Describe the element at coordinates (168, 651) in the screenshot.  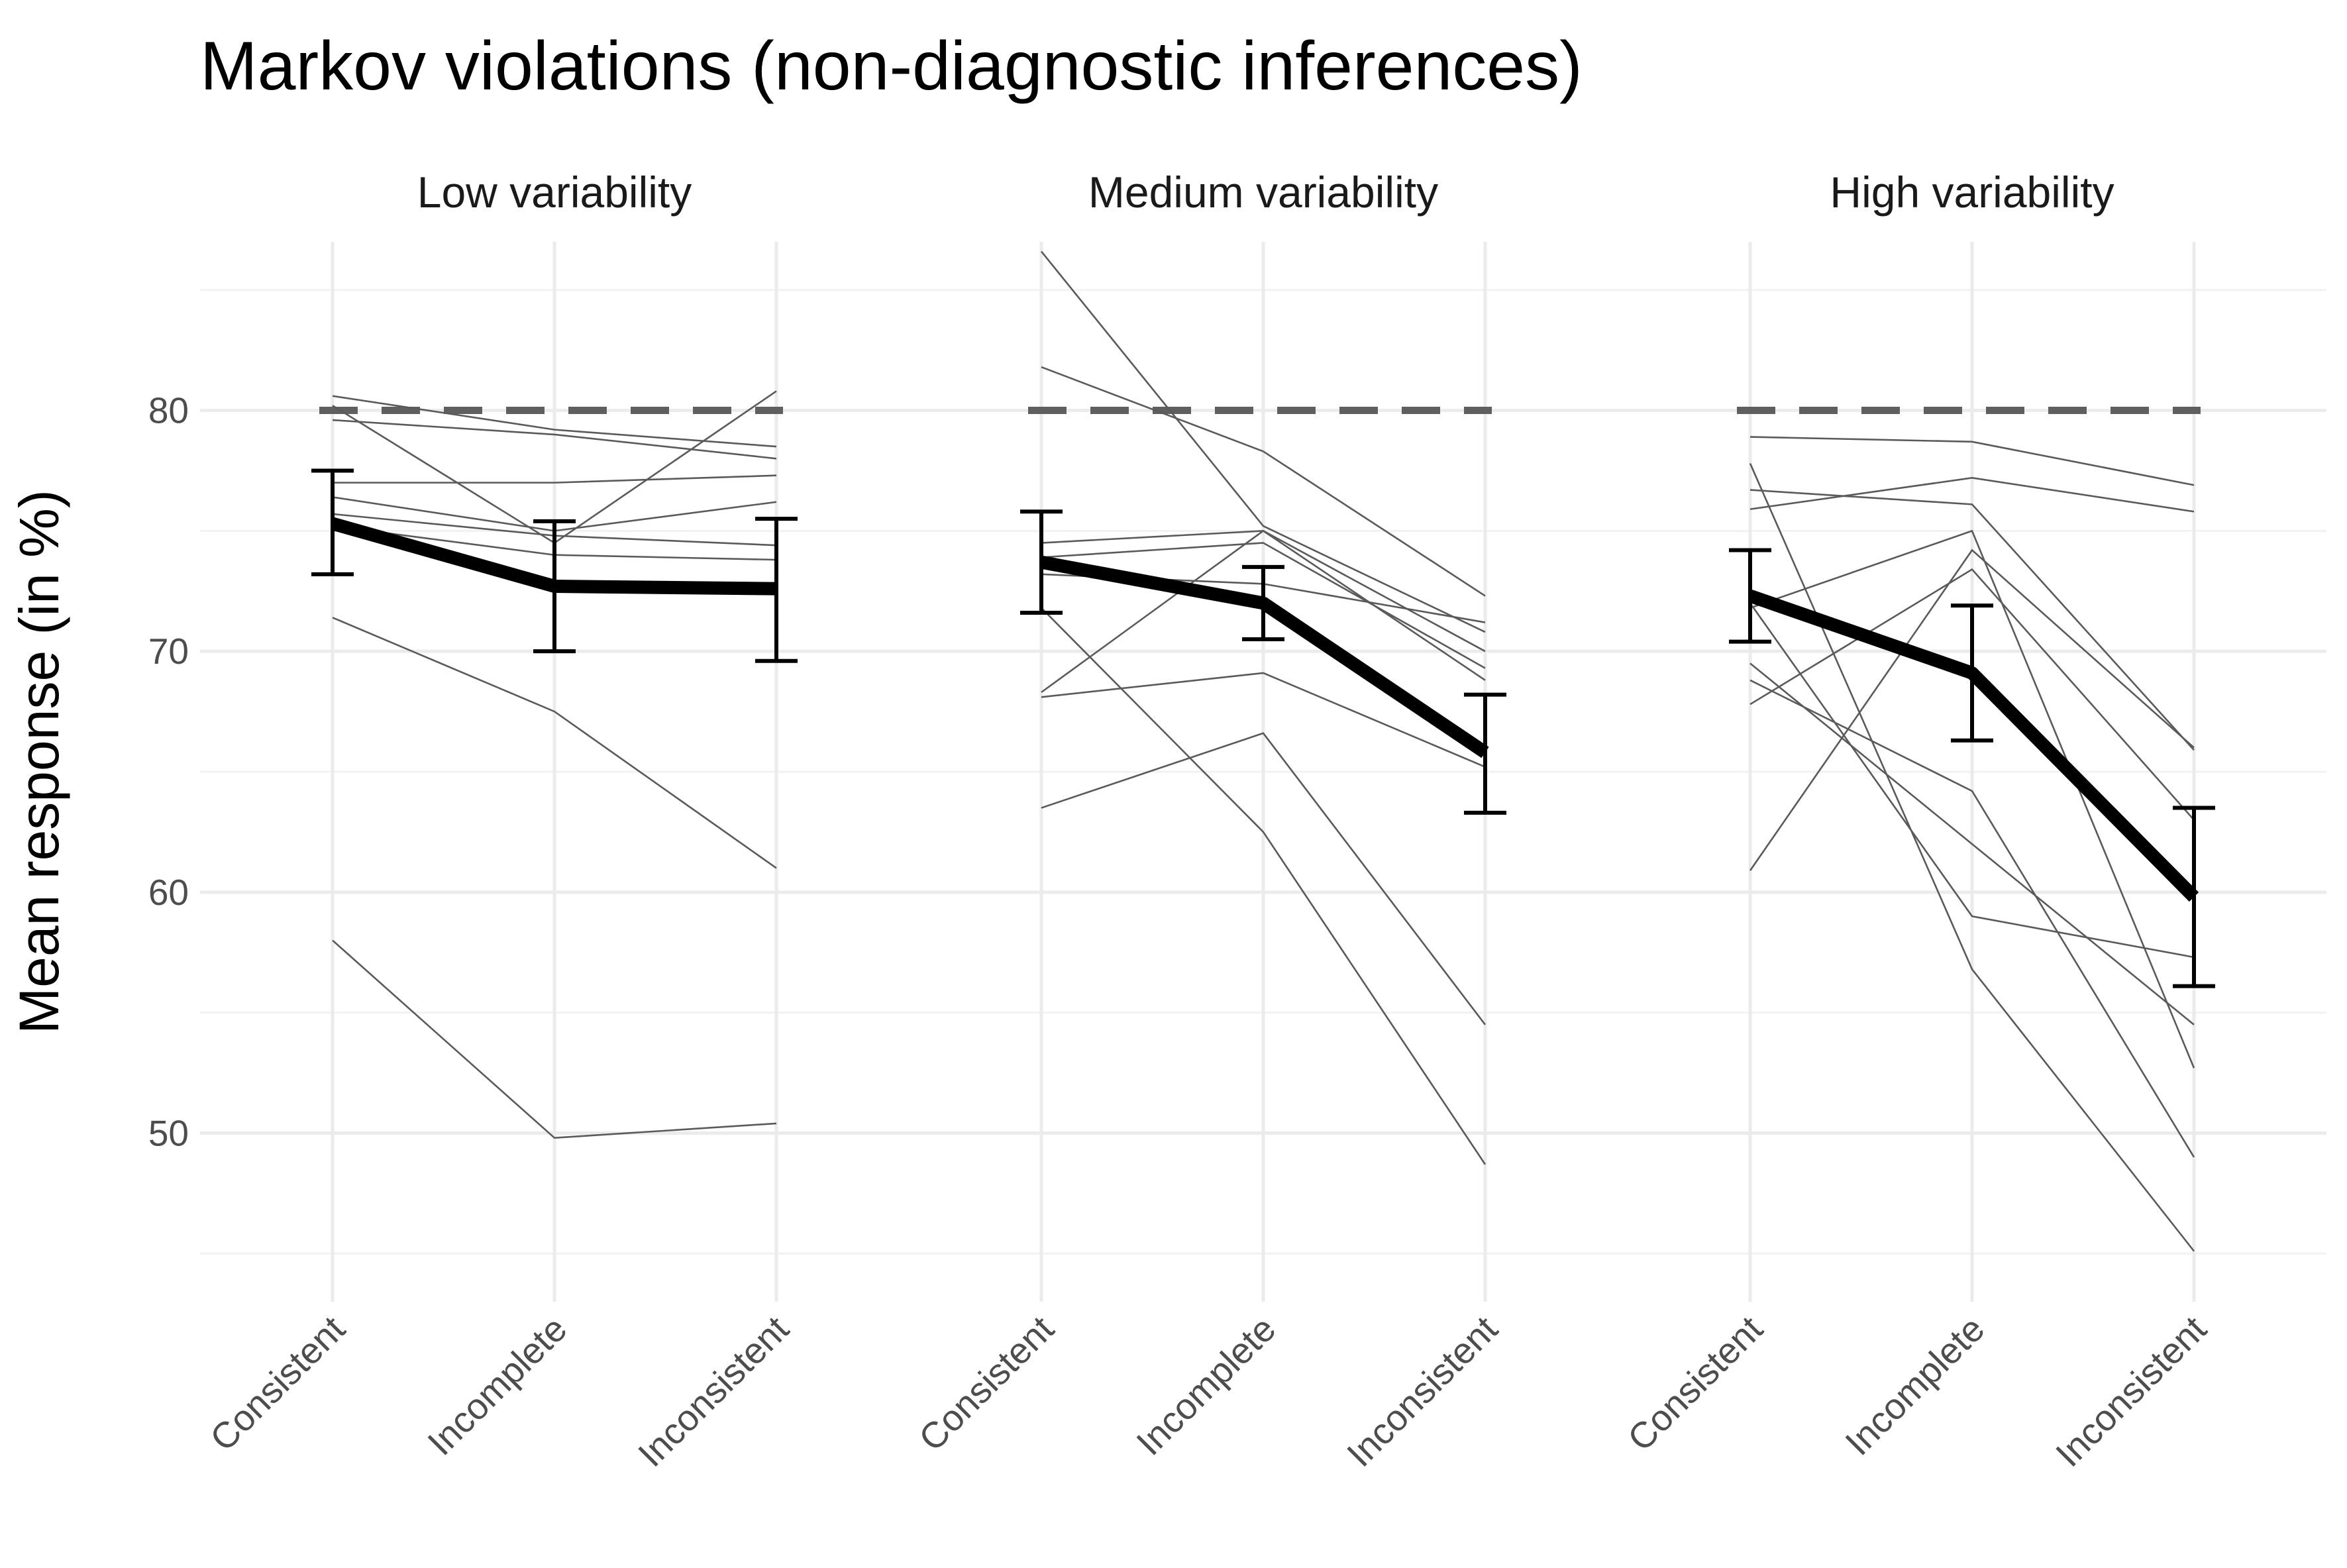
I see `y-tick-label: 70` at that location.